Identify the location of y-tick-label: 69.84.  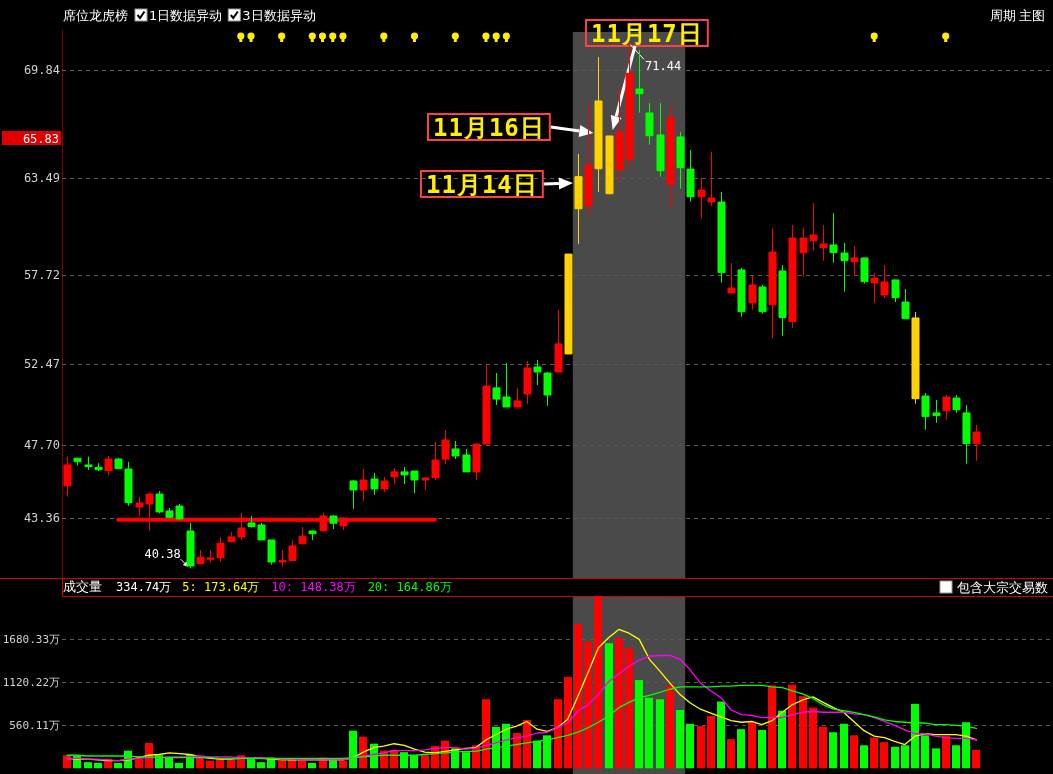
(41, 70).